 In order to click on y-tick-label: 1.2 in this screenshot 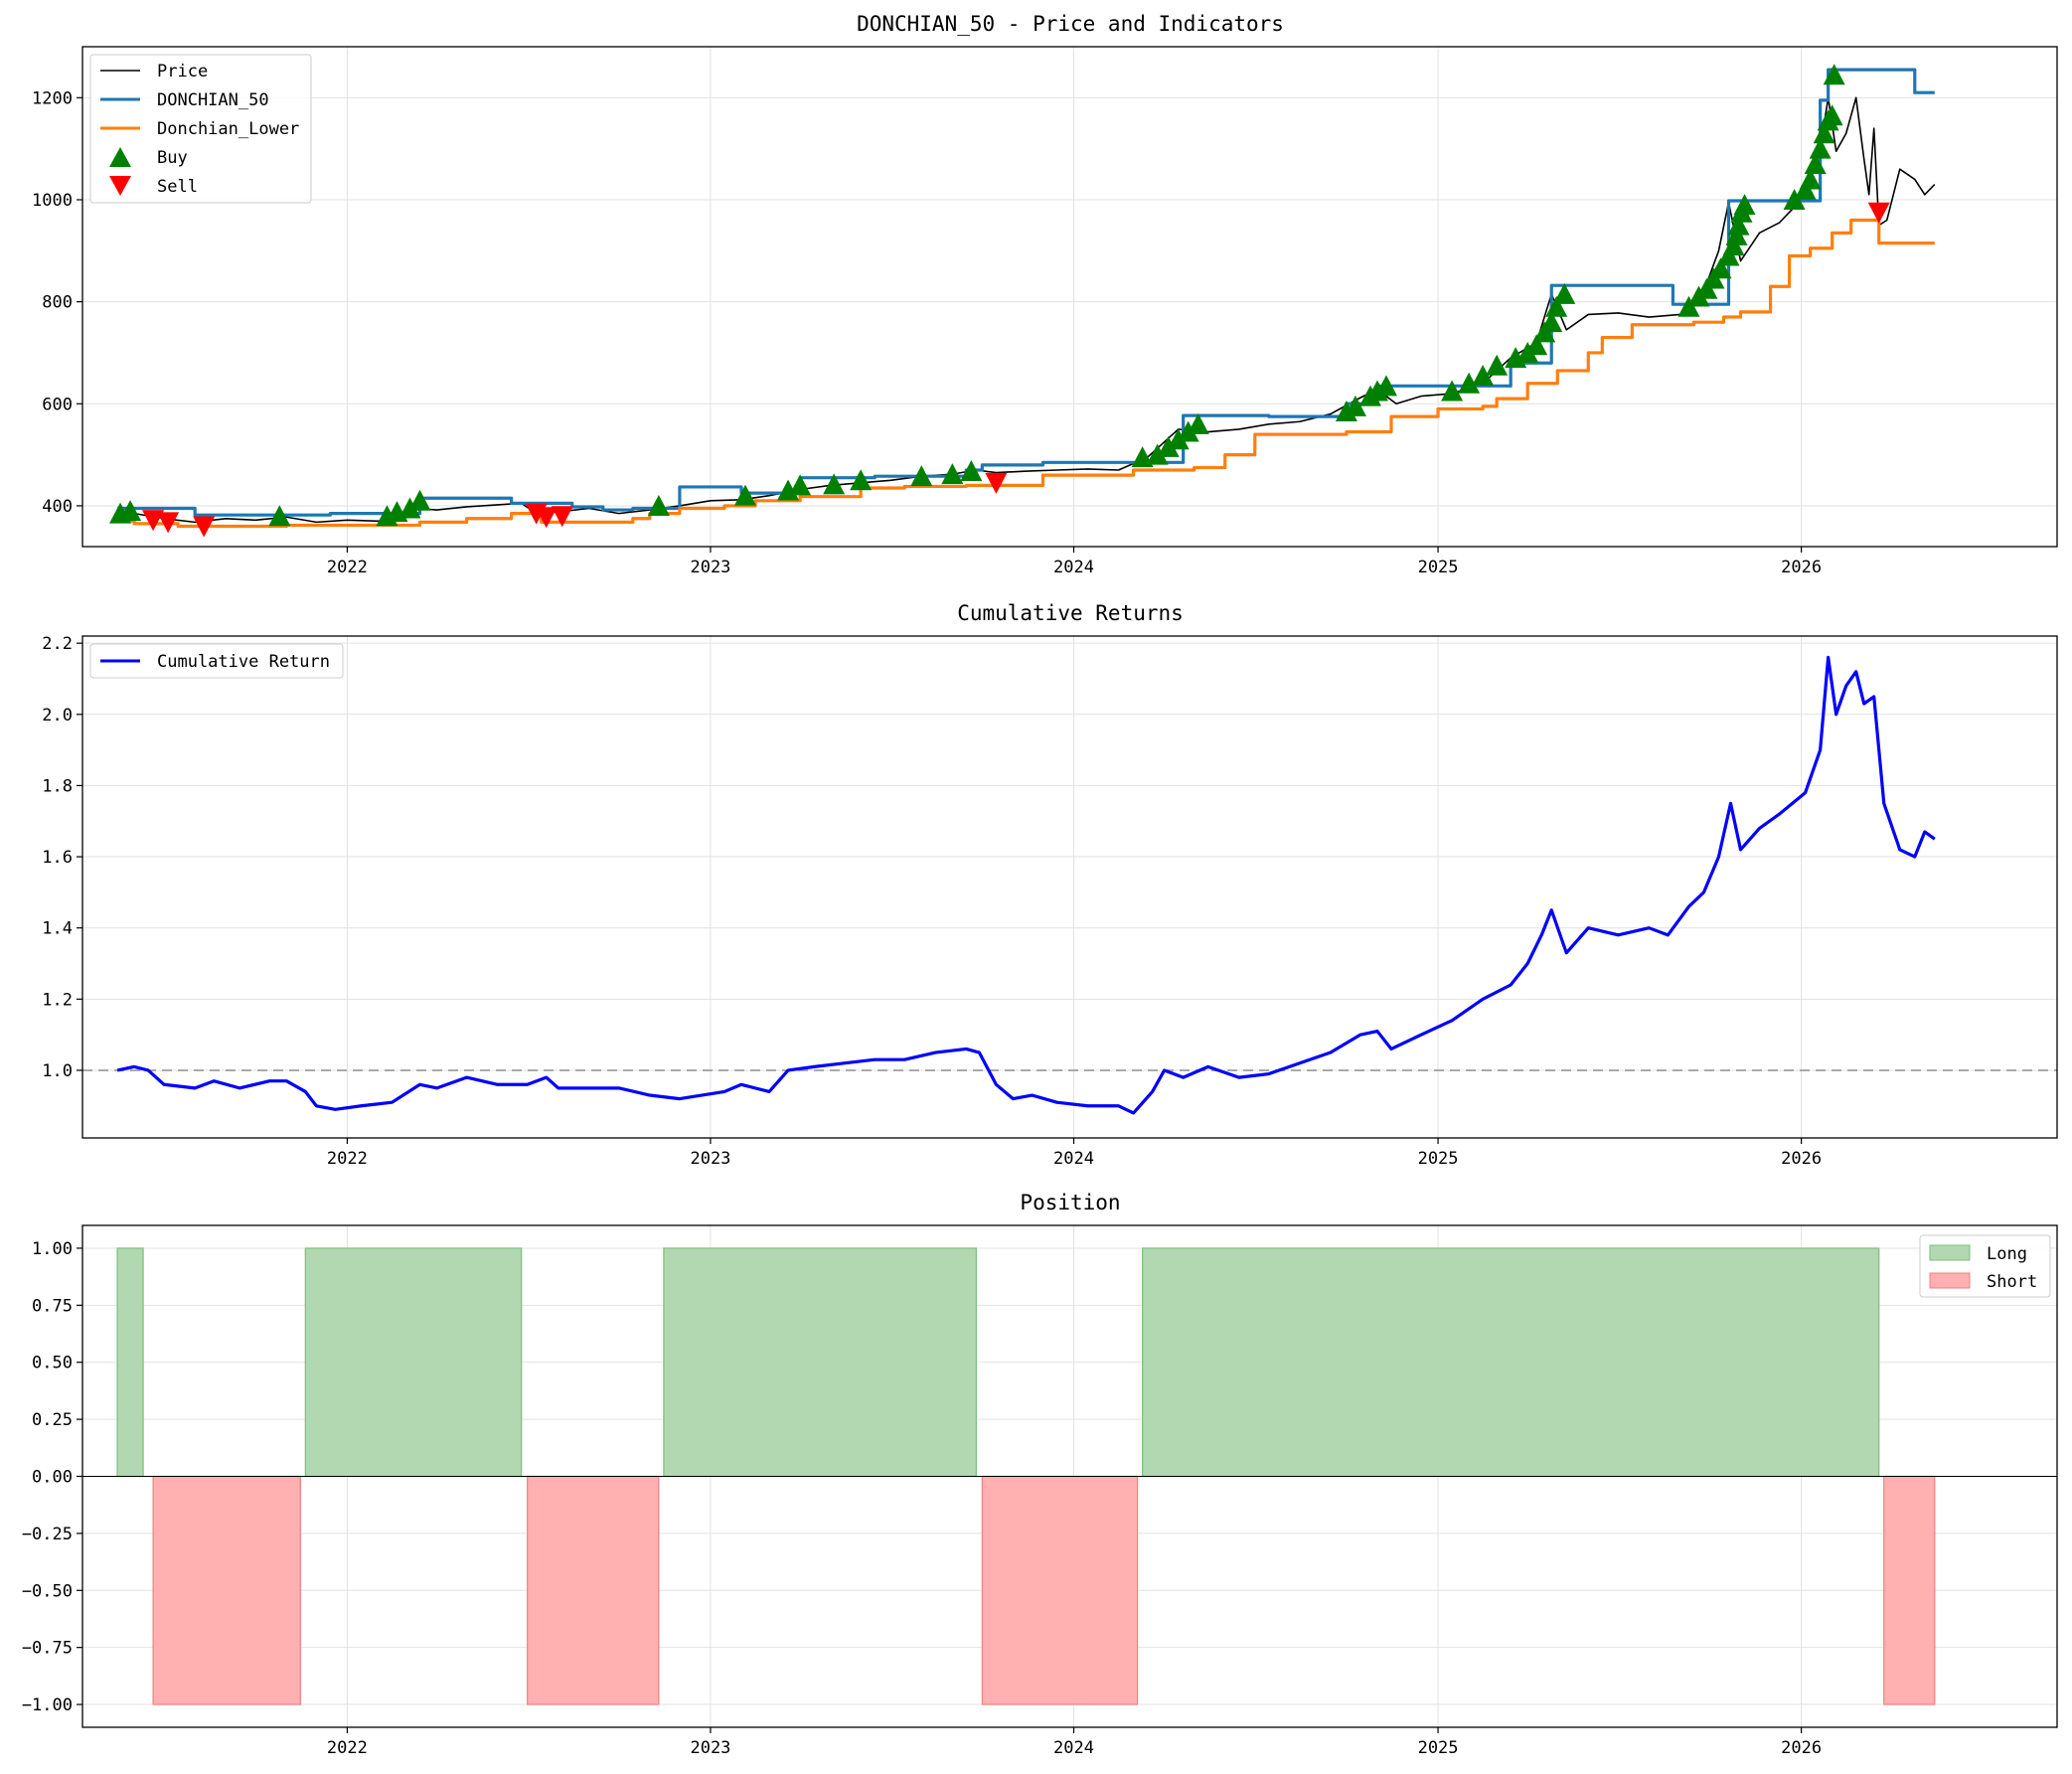, I will do `click(57, 1000)`.